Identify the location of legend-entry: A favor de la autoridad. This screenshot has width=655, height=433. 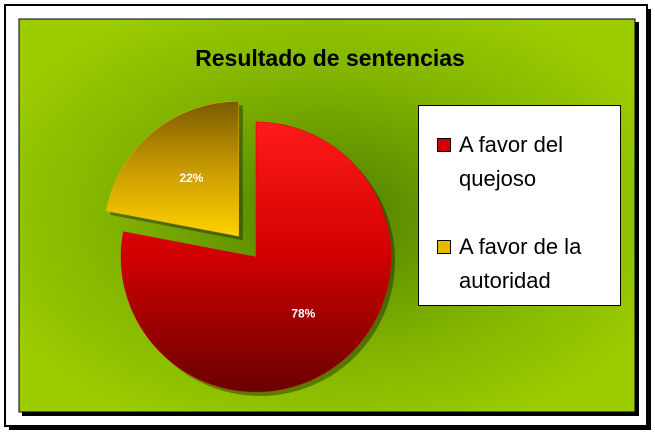
(527, 264).